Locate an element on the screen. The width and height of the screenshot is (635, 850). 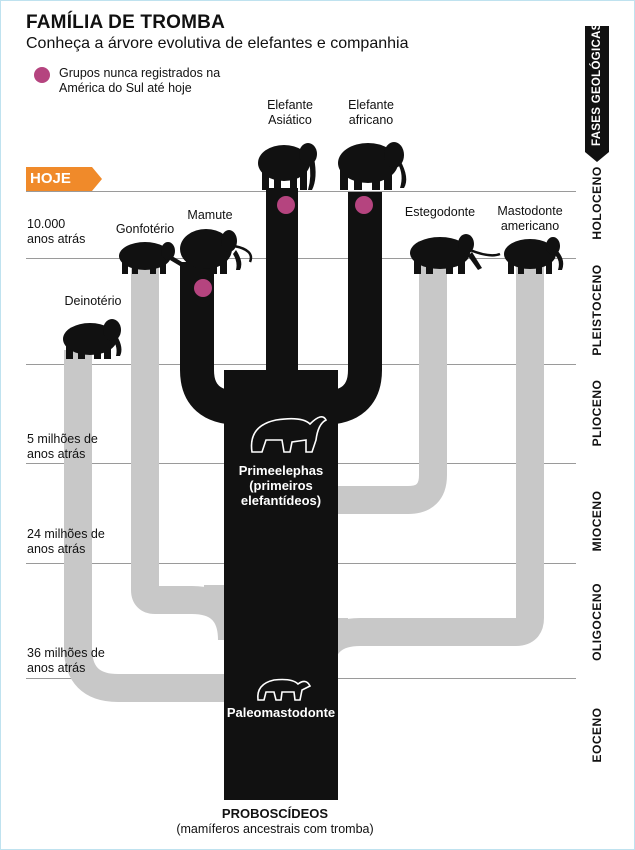
trunk-label-line: Primeelephas is located at coordinates (281, 470).